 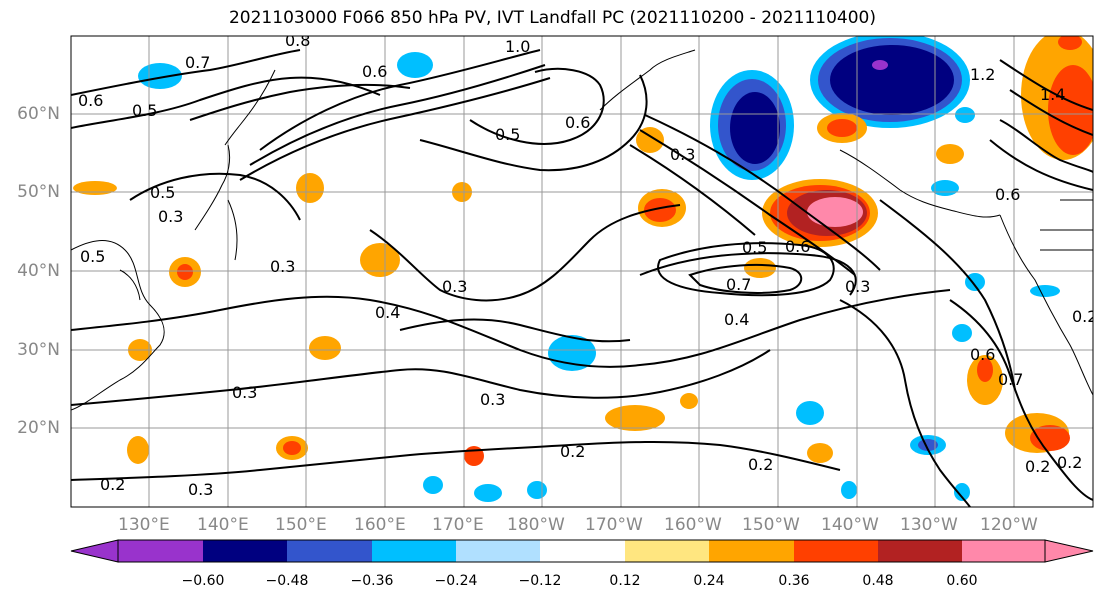 I want to click on contour-label: 1.4, so click(x=1052, y=94).